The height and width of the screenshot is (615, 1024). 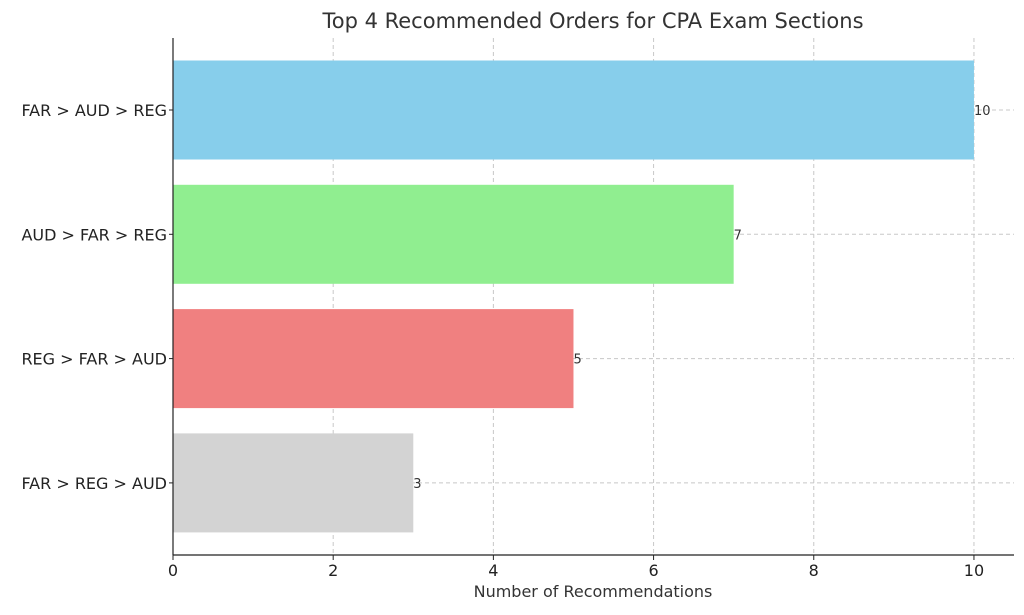 I want to click on y-tick-label: AUD > FAR > REG, so click(x=94, y=234).